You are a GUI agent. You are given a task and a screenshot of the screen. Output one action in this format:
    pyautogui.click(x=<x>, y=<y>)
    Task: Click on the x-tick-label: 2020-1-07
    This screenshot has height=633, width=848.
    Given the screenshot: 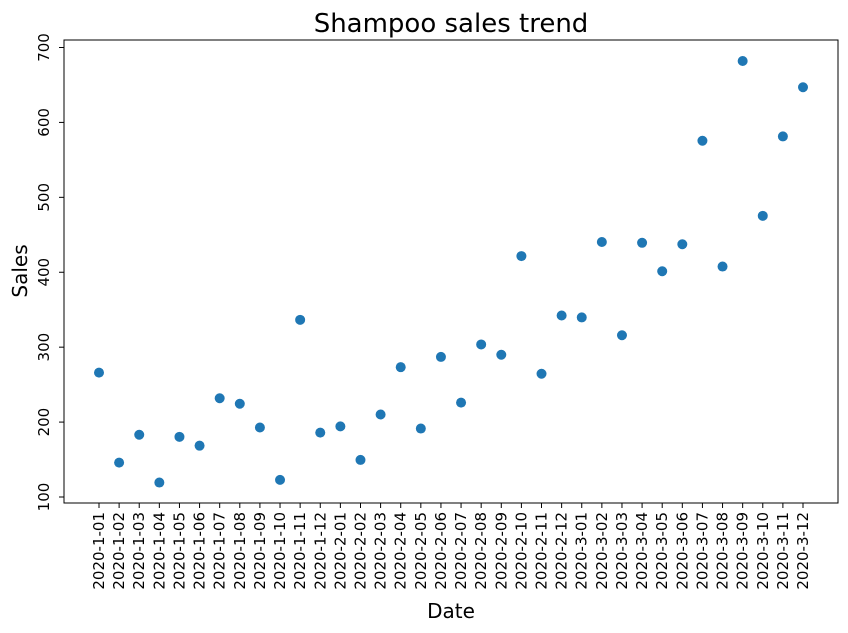 What is the action you would take?
    pyautogui.click(x=220, y=551)
    